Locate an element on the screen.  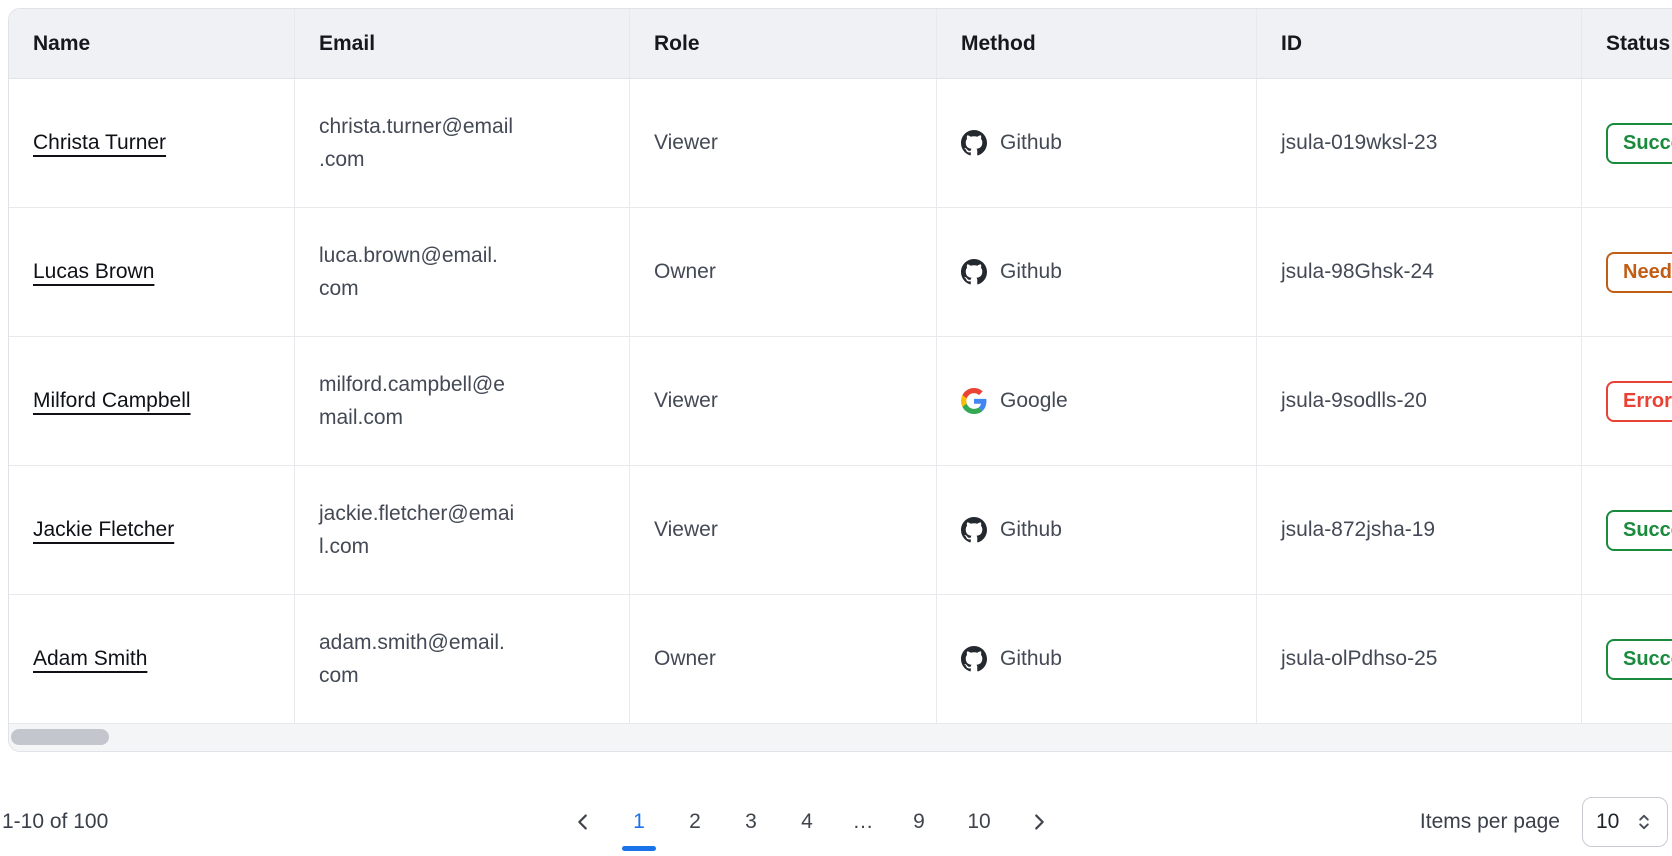
items-per-page-label: Items per page is located at coordinates (1489, 821).